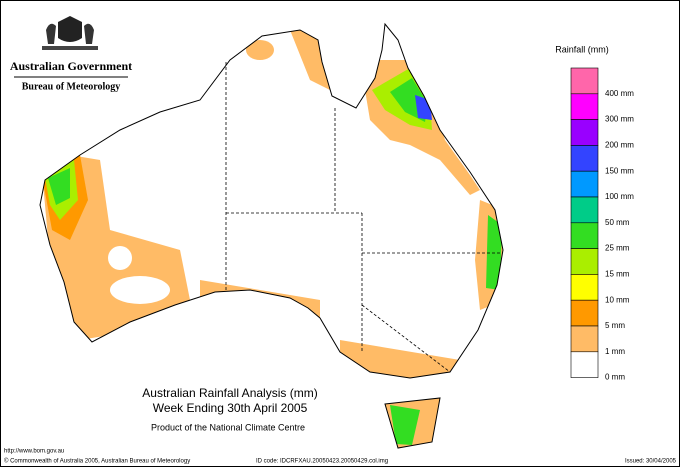 This screenshot has width=680, height=467. I want to click on bureau-name: Bureau of Meteorology, so click(71, 86).